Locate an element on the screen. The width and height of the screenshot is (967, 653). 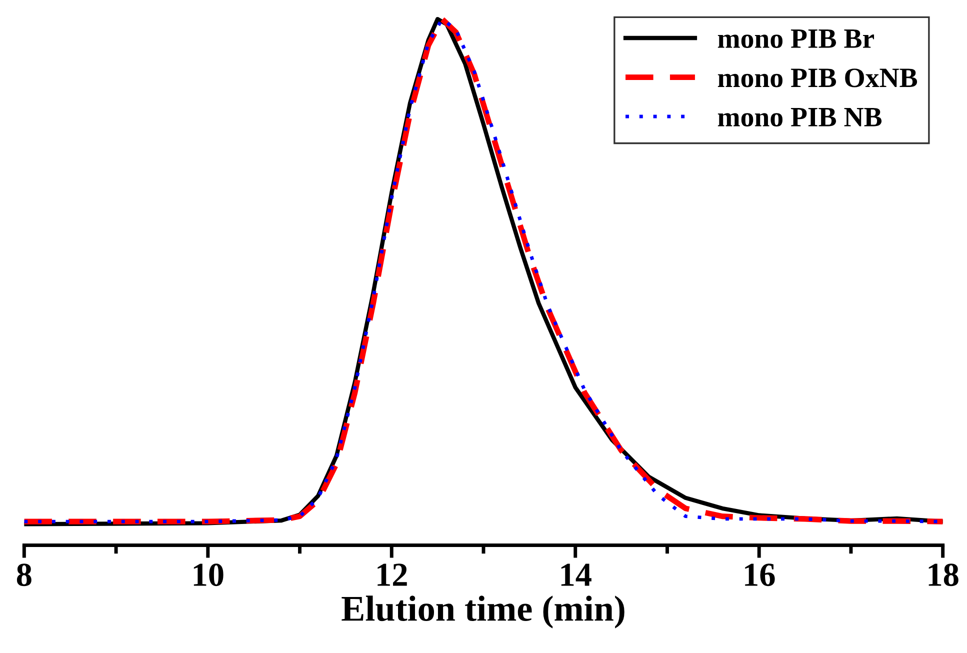
legend-label: mono PIB NB is located at coordinates (800, 117).